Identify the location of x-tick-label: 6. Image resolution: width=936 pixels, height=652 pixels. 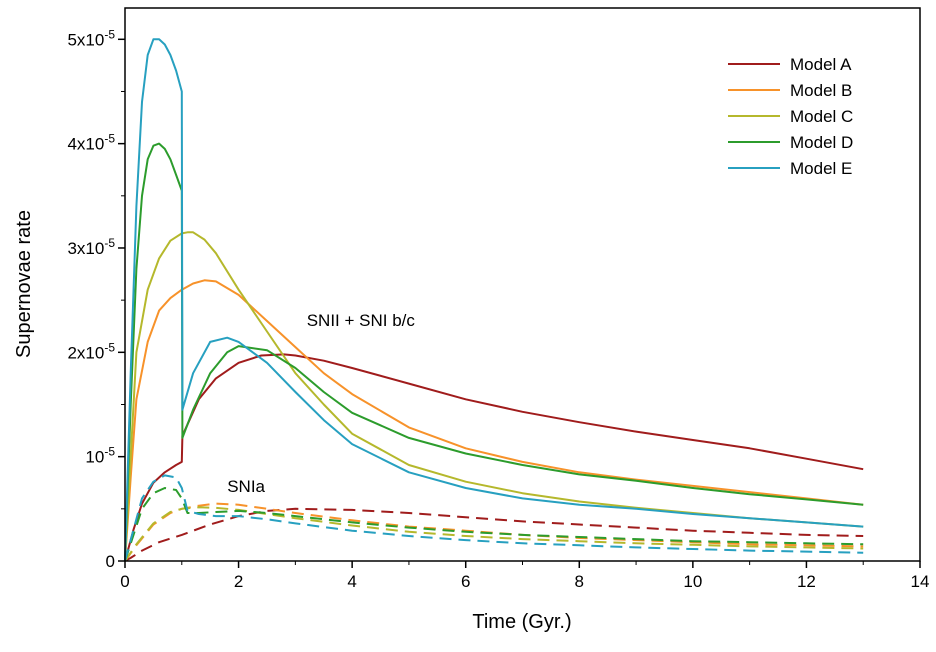
(465, 581).